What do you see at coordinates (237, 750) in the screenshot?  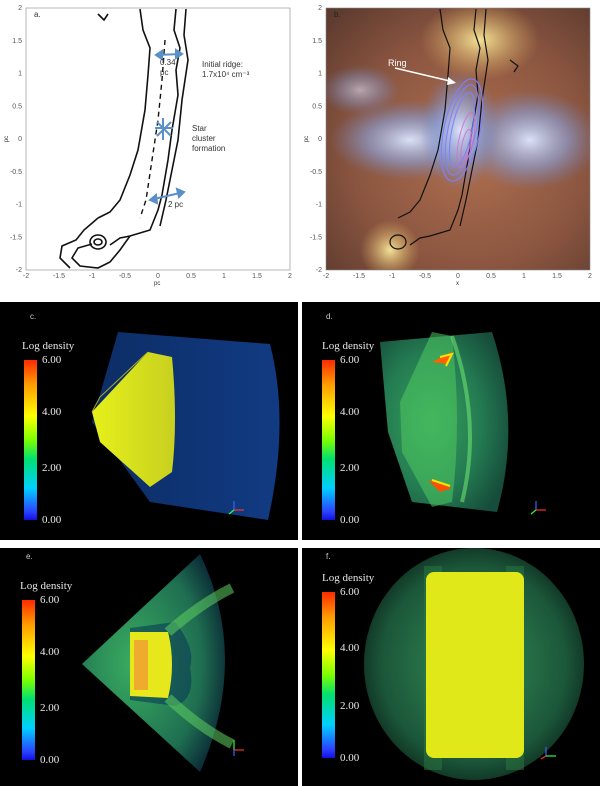 I see `panel-e-axis-triad` at bounding box center [237, 750].